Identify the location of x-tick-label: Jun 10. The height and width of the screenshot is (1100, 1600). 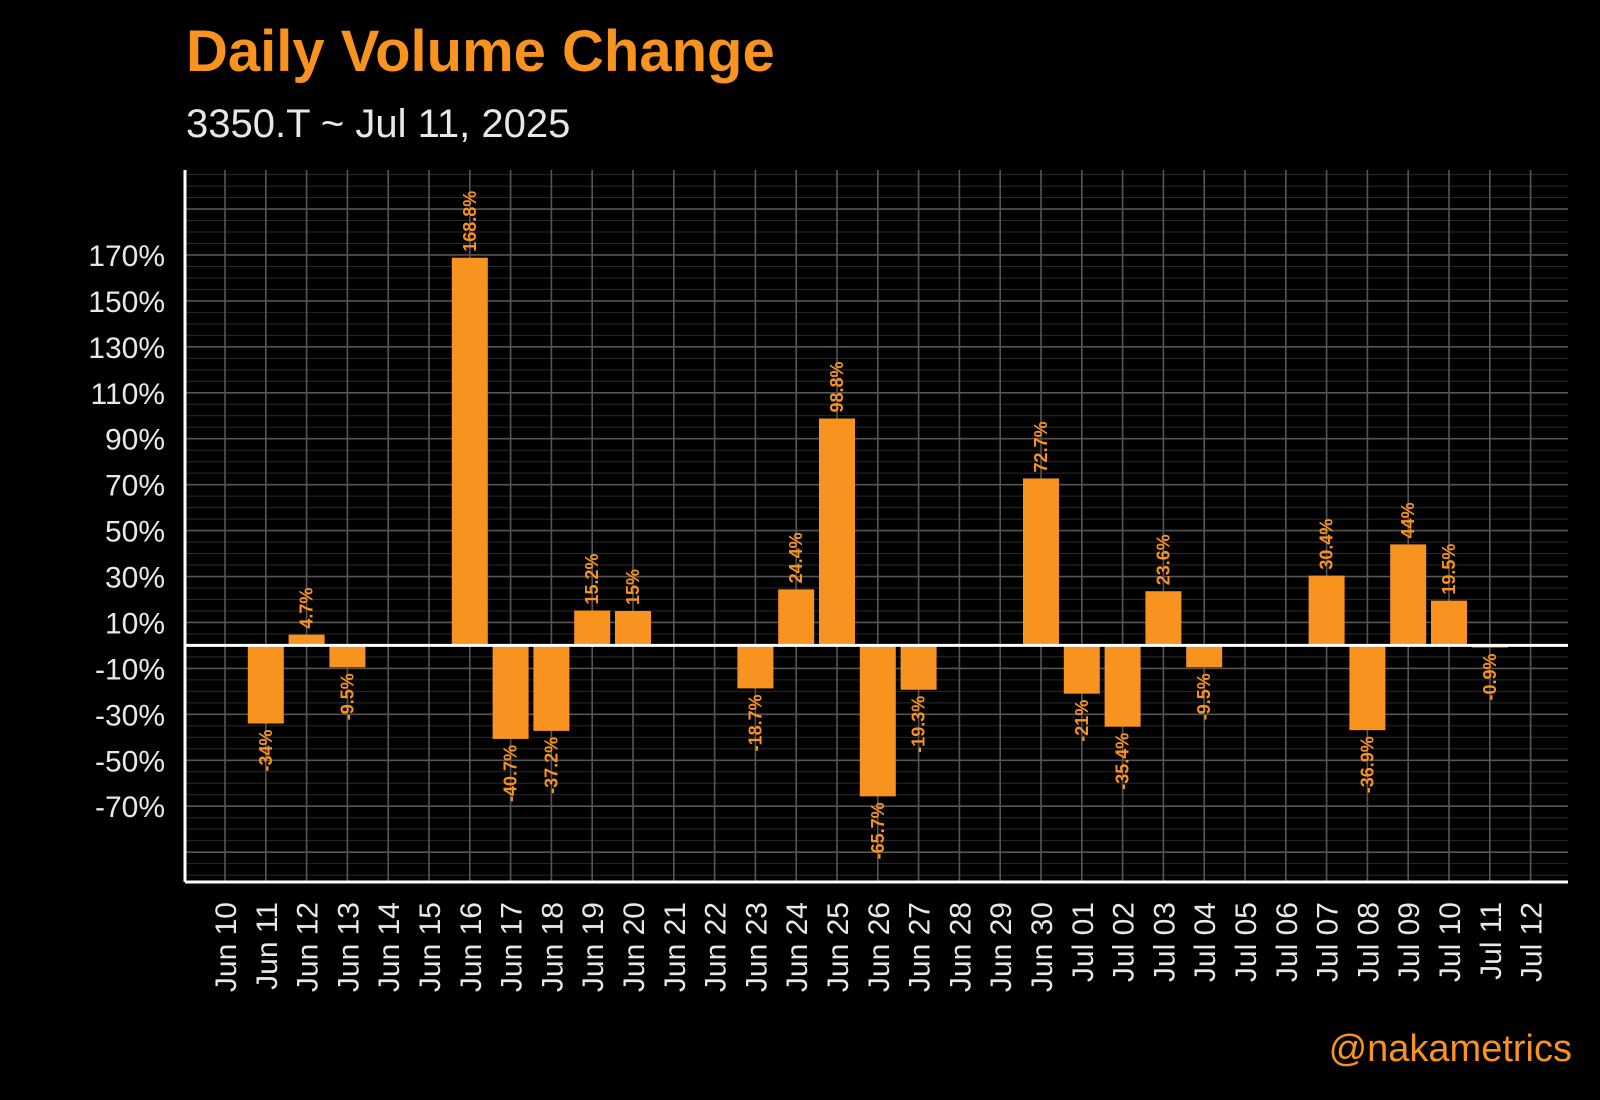
(226, 947).